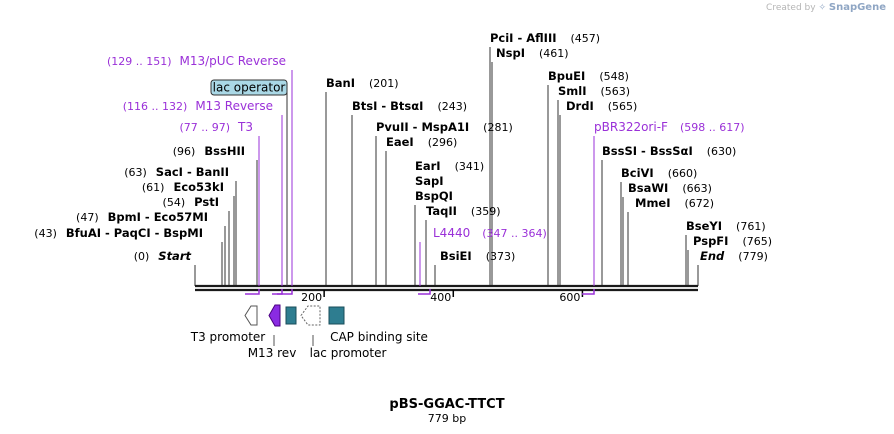 Image resolution: width=894 pixels, height=434 pixels. What do you see at coordinates (428, 166) in the screenshot?
I see `site-eari-label: EarI` at bounding box center [428, 166].